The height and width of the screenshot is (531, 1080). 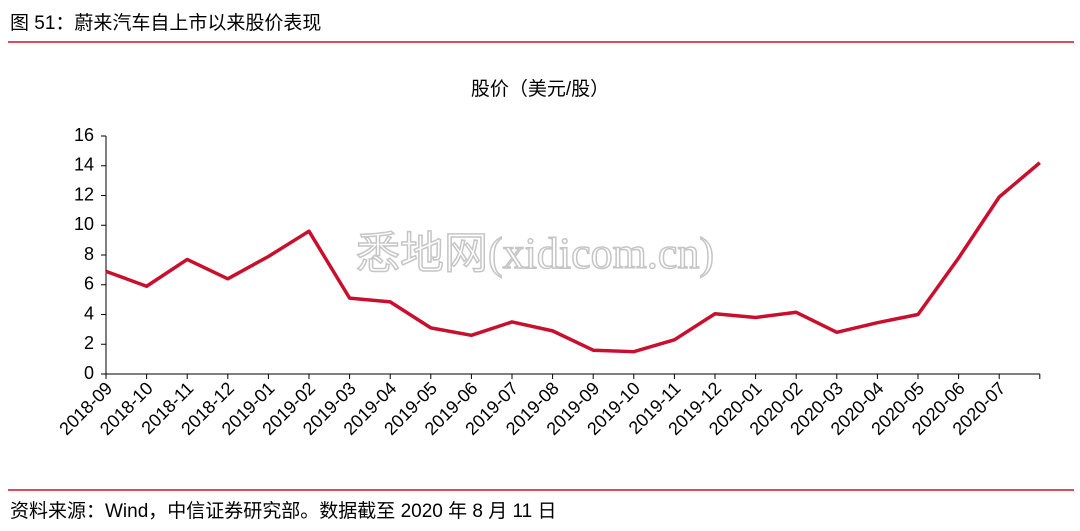 I want to click on chart-title: 股价（美元/股）, so click(x=540, y=89).